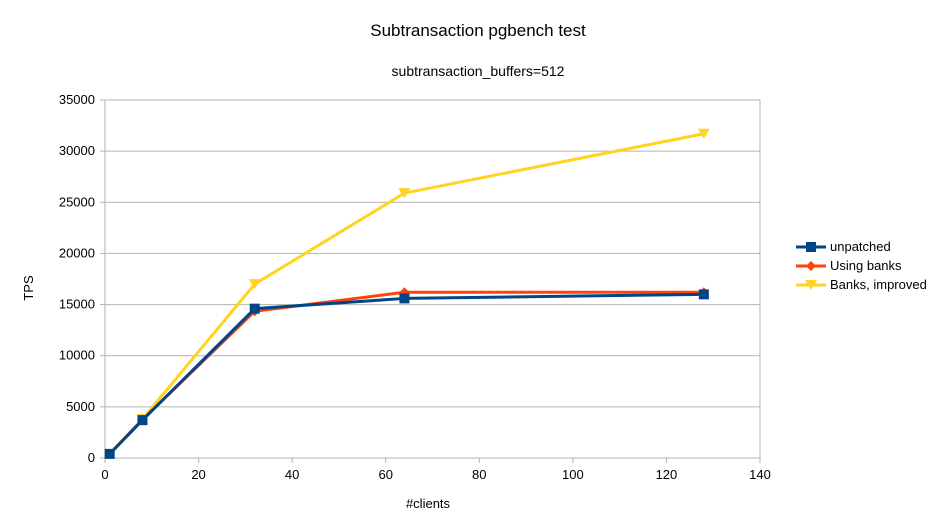 Image resolution: width=943 pixels, height=530 pixels. Describe the element at coordinates (860, 246) in the screenshot. I see `legend-label: unpatched` at that location.